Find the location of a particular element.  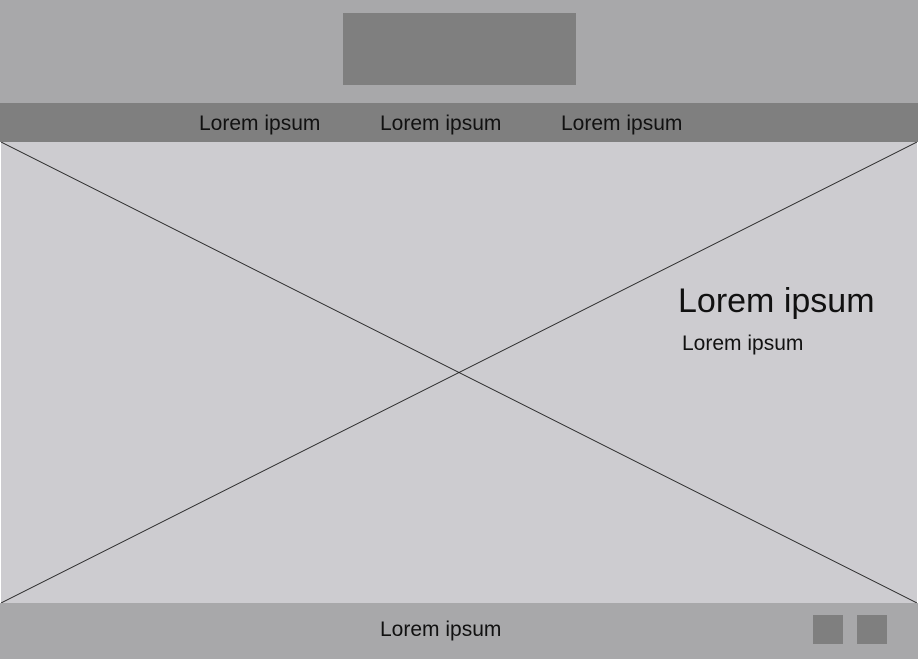

logo-placeholder is located at coordinates (459, 49).